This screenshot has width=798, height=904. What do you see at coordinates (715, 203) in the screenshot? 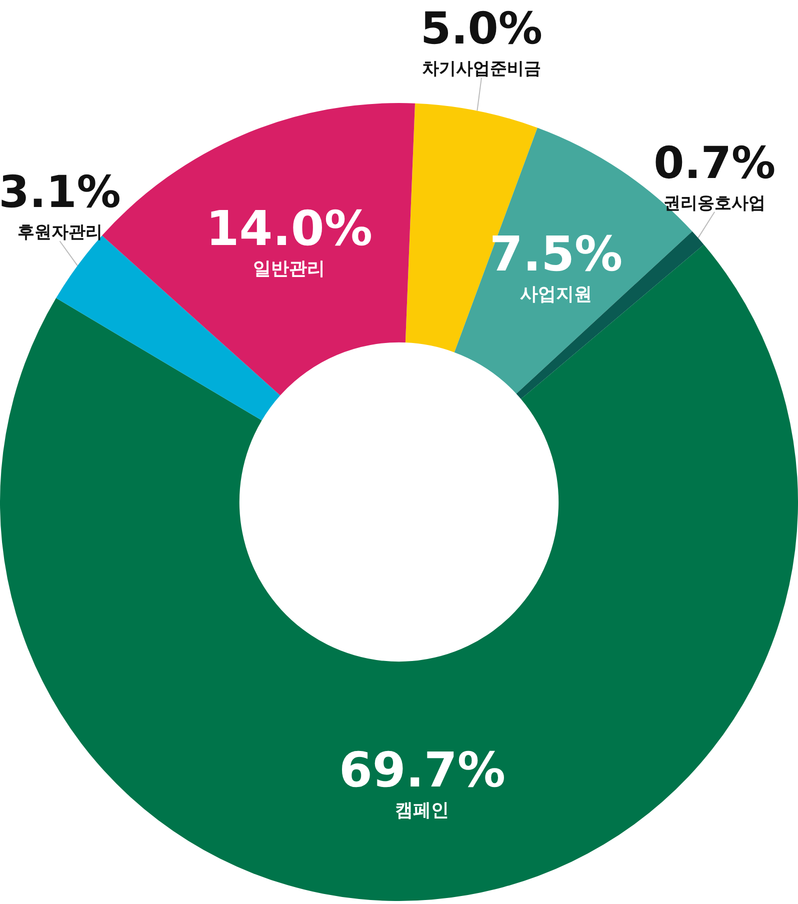
I see `slice-label: 권리옹호사업` at bounding box center [715, 203].